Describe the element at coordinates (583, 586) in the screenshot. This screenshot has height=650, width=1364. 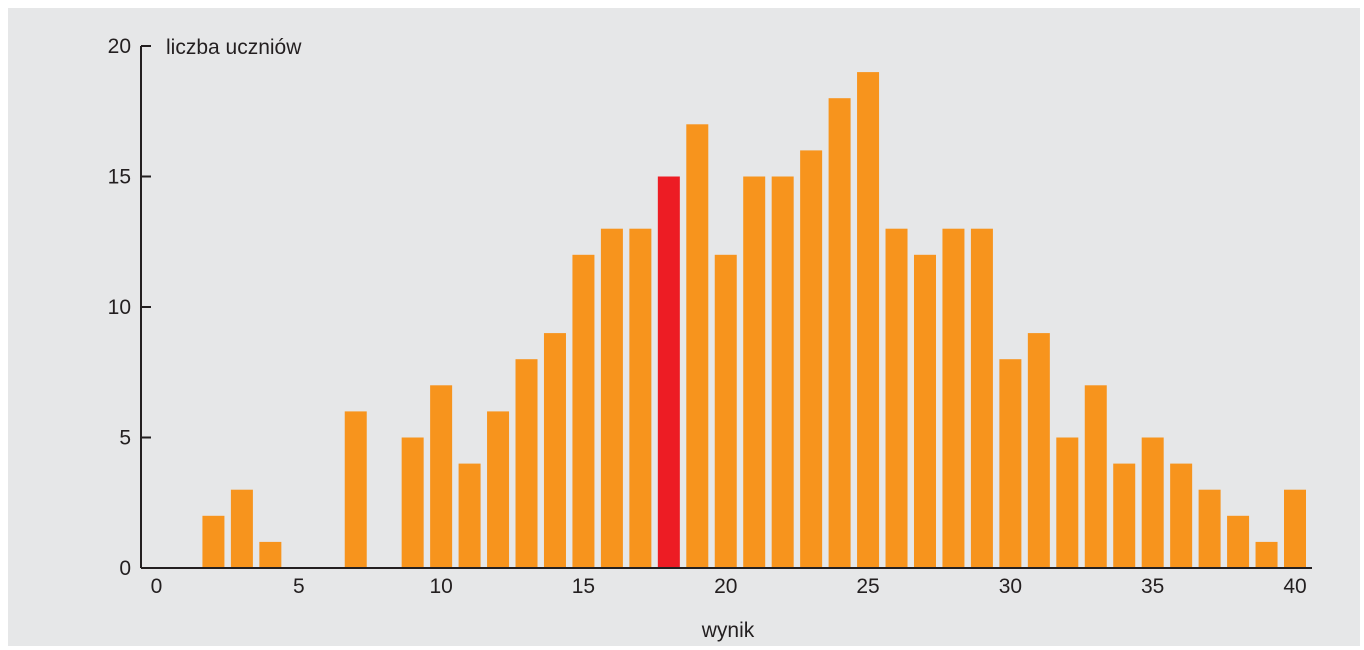
I see `x-tick-label: 15` at that location.